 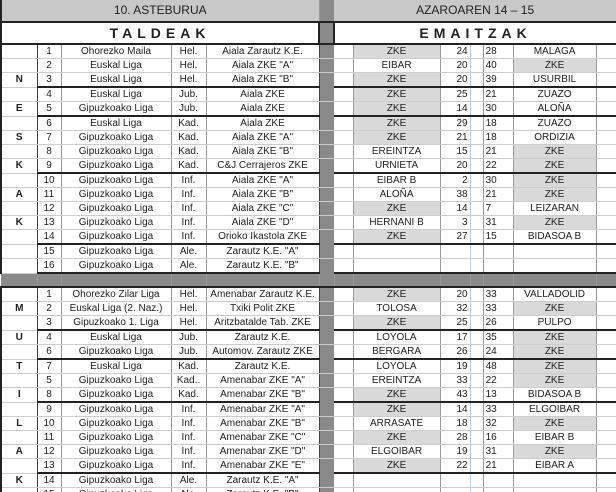 I want to click on team-name: Orioko Ikastola ZKE, so click(x=263, y=237).